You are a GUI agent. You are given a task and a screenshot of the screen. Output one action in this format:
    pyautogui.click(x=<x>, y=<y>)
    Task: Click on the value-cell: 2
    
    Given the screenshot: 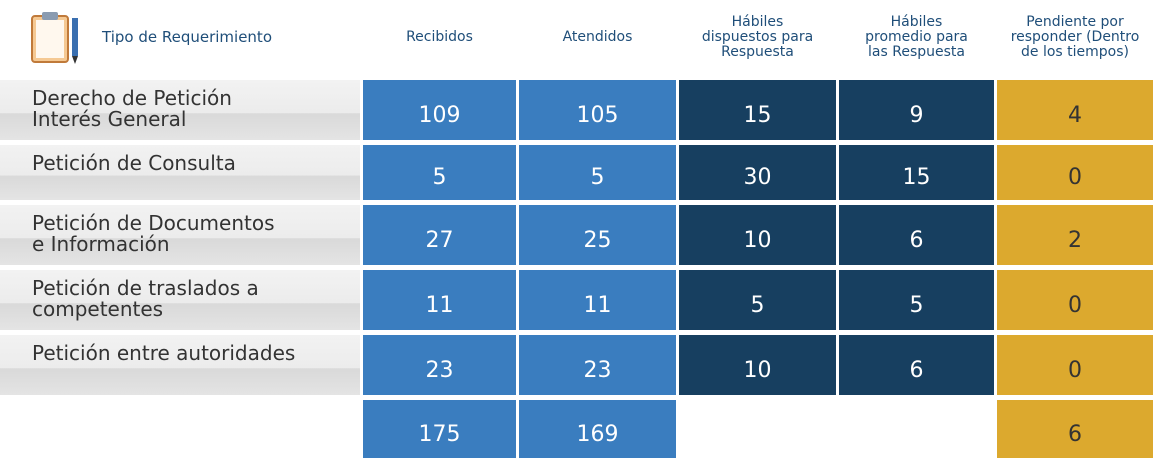 What is the action you would take?
    pyautogui.click(x=1075, y=235)
    